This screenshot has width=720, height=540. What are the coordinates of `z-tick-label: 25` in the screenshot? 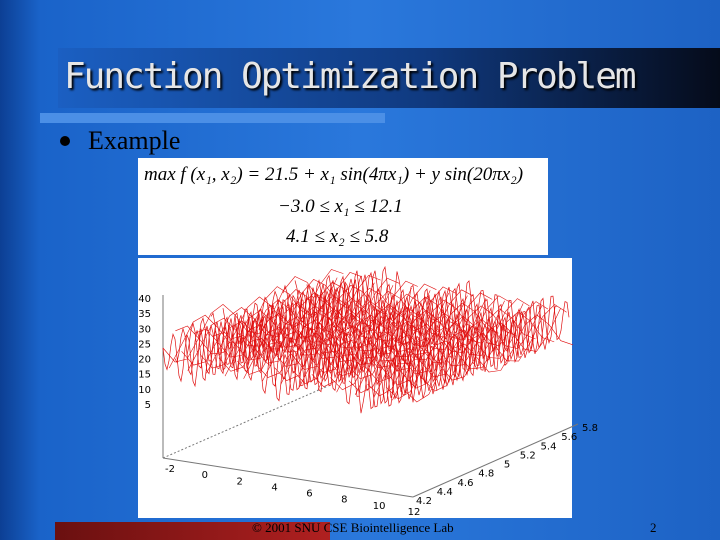 It's located at (144, 344).